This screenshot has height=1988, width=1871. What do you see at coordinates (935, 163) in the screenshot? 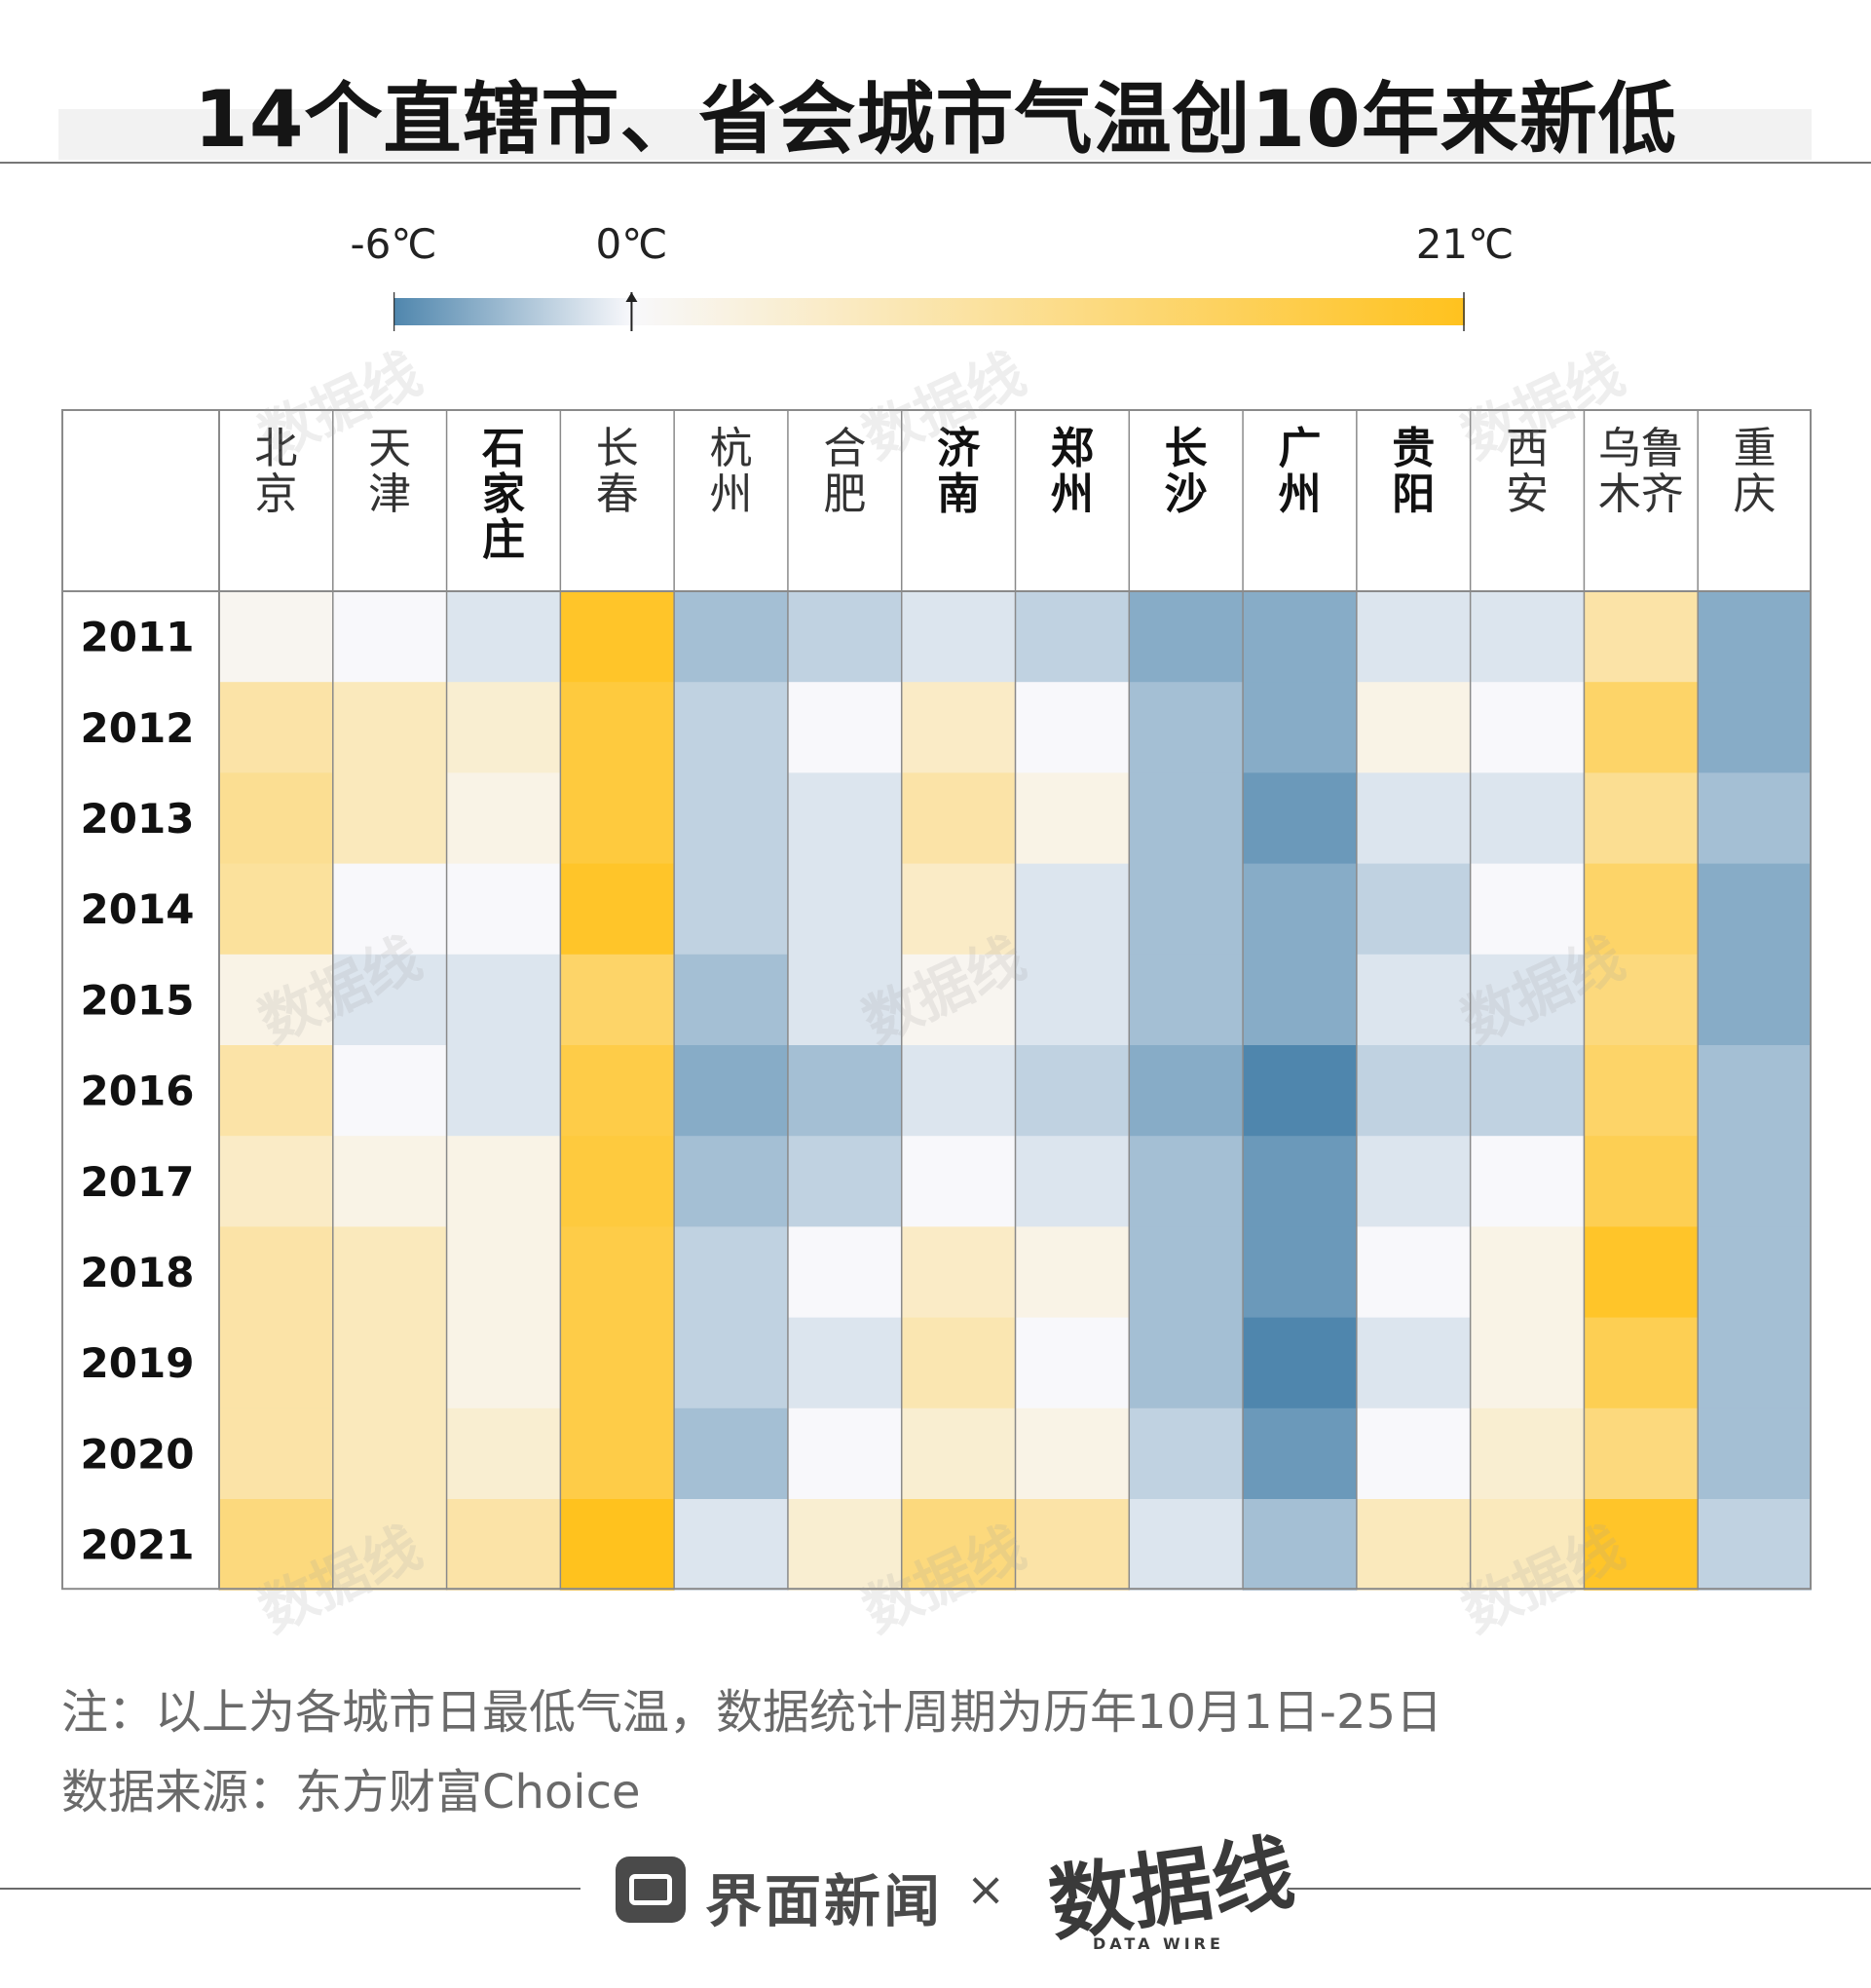
I see `title-divider` at bounding box center [935, 163].